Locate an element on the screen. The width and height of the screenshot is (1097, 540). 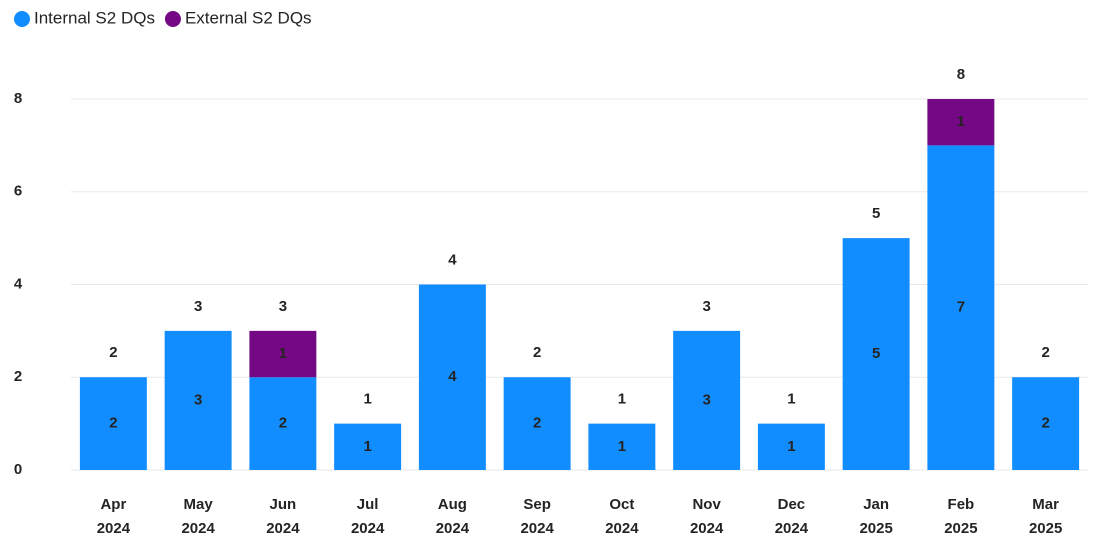
x-tick-label: Nov 2024 is located at coordinates (707, 516).